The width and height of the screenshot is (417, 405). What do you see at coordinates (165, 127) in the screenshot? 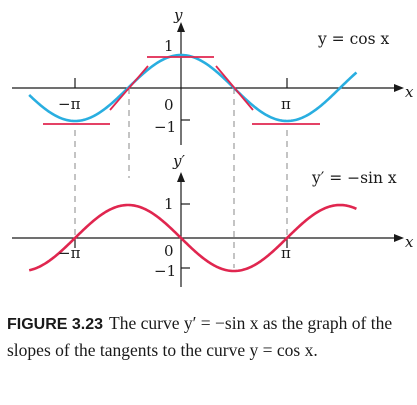
I see `top-tick-neg-one-label: −1` at bounding box center [165, 127].